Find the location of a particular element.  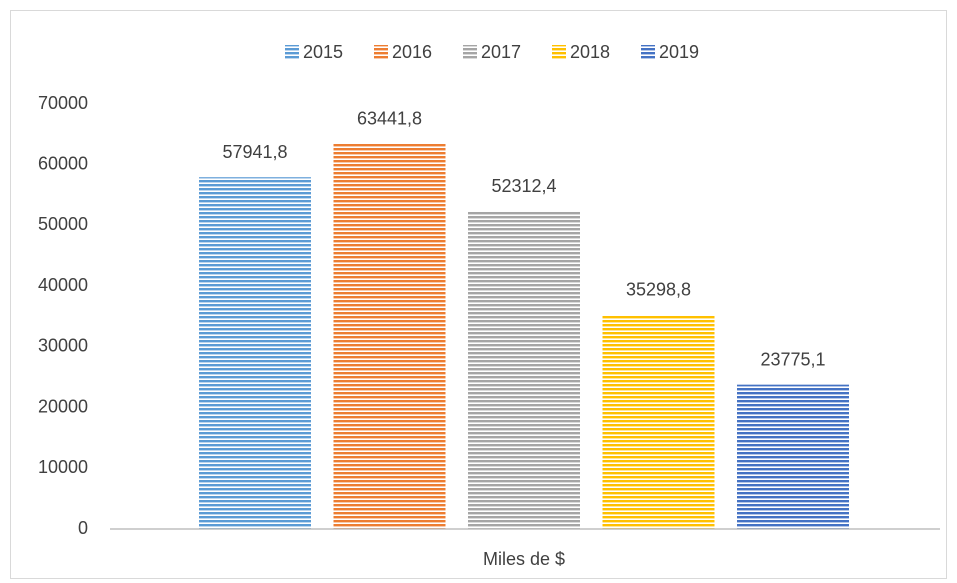

y-tick-label: 10000 is located at coordinates (63, 467).